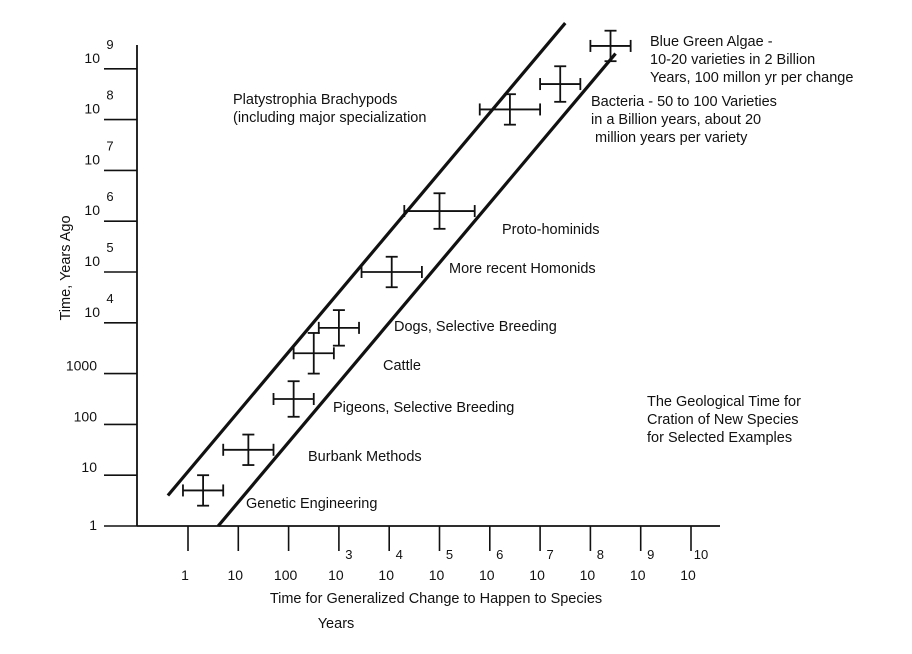 The height and width of the screenshot is (654, 912). I want to click on y-tick-exponent: 6, so click(109, 196).